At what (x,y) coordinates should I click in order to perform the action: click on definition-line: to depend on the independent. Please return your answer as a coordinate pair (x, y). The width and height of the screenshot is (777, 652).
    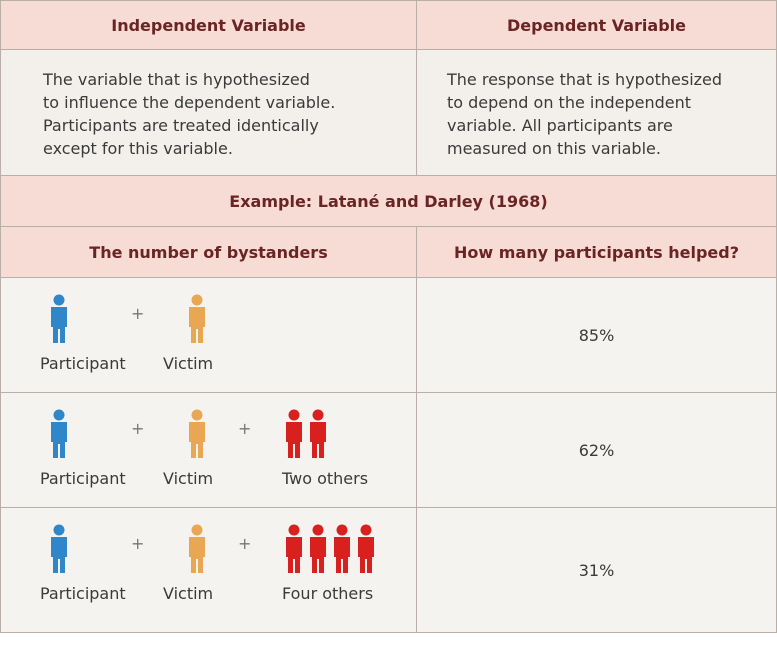
    Looking at the image, I should click on (569, 102).